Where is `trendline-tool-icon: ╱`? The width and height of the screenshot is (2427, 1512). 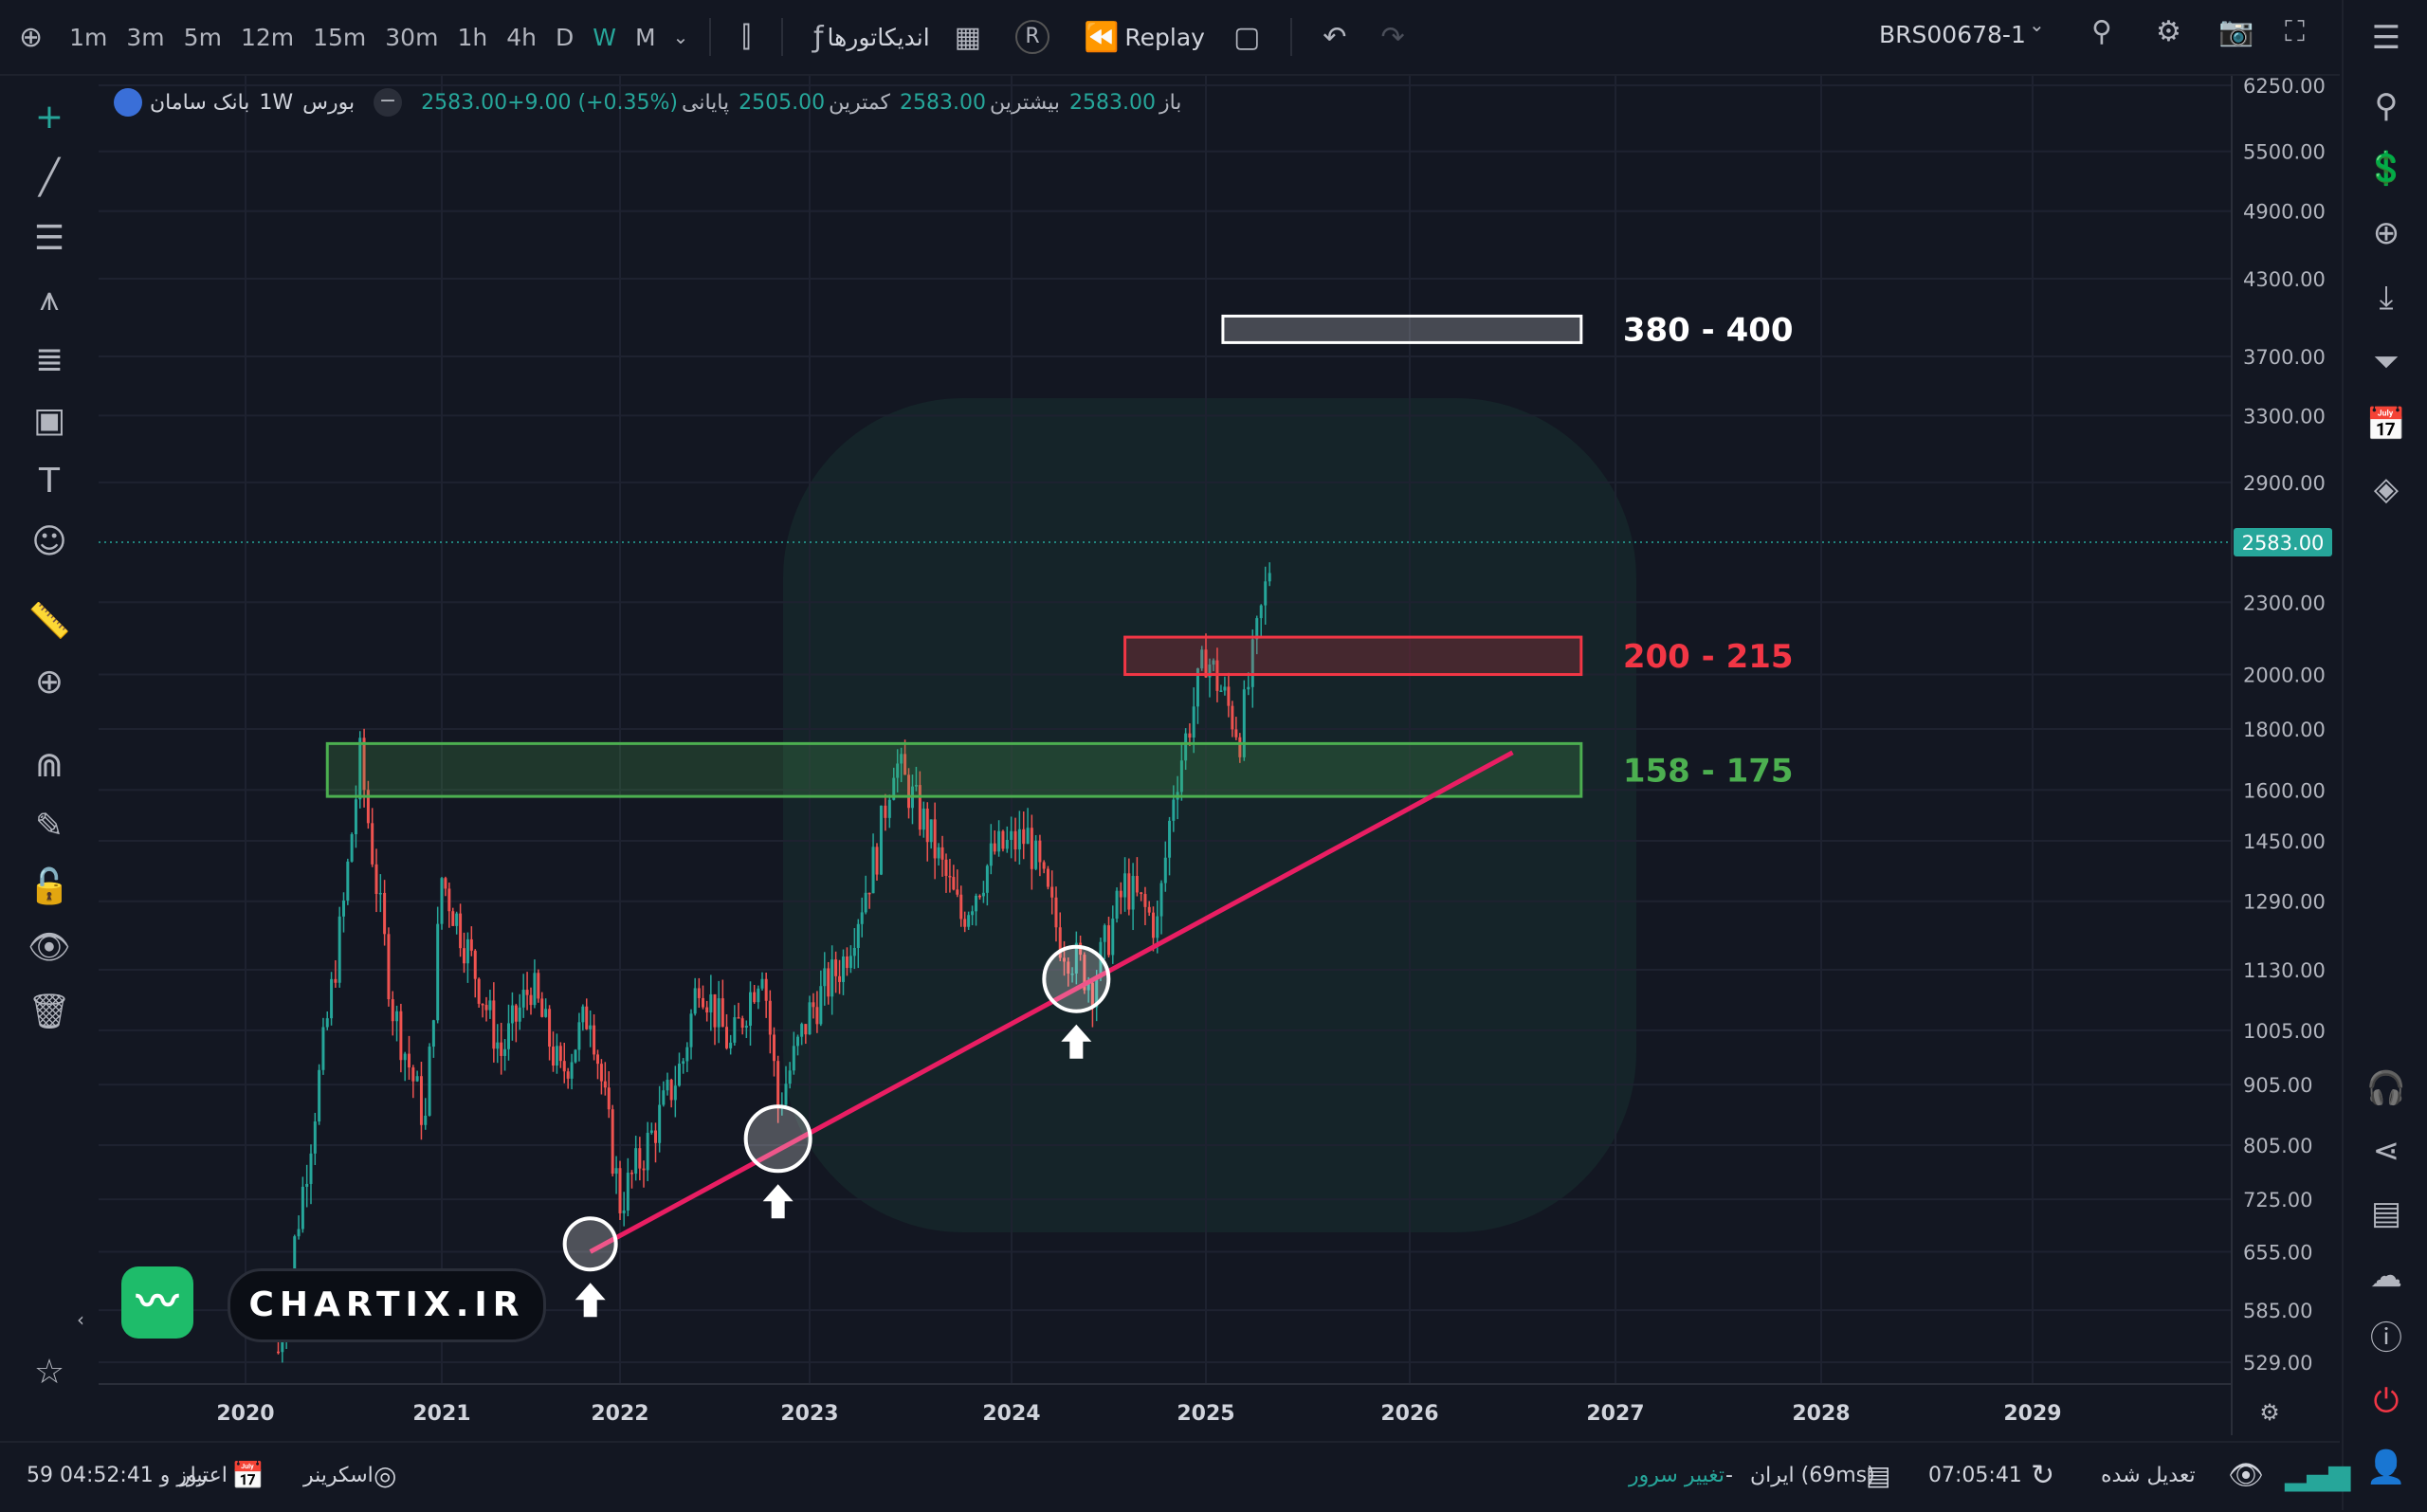
trendline-tool-icon: ╱ is located at coordinates (49, 177).